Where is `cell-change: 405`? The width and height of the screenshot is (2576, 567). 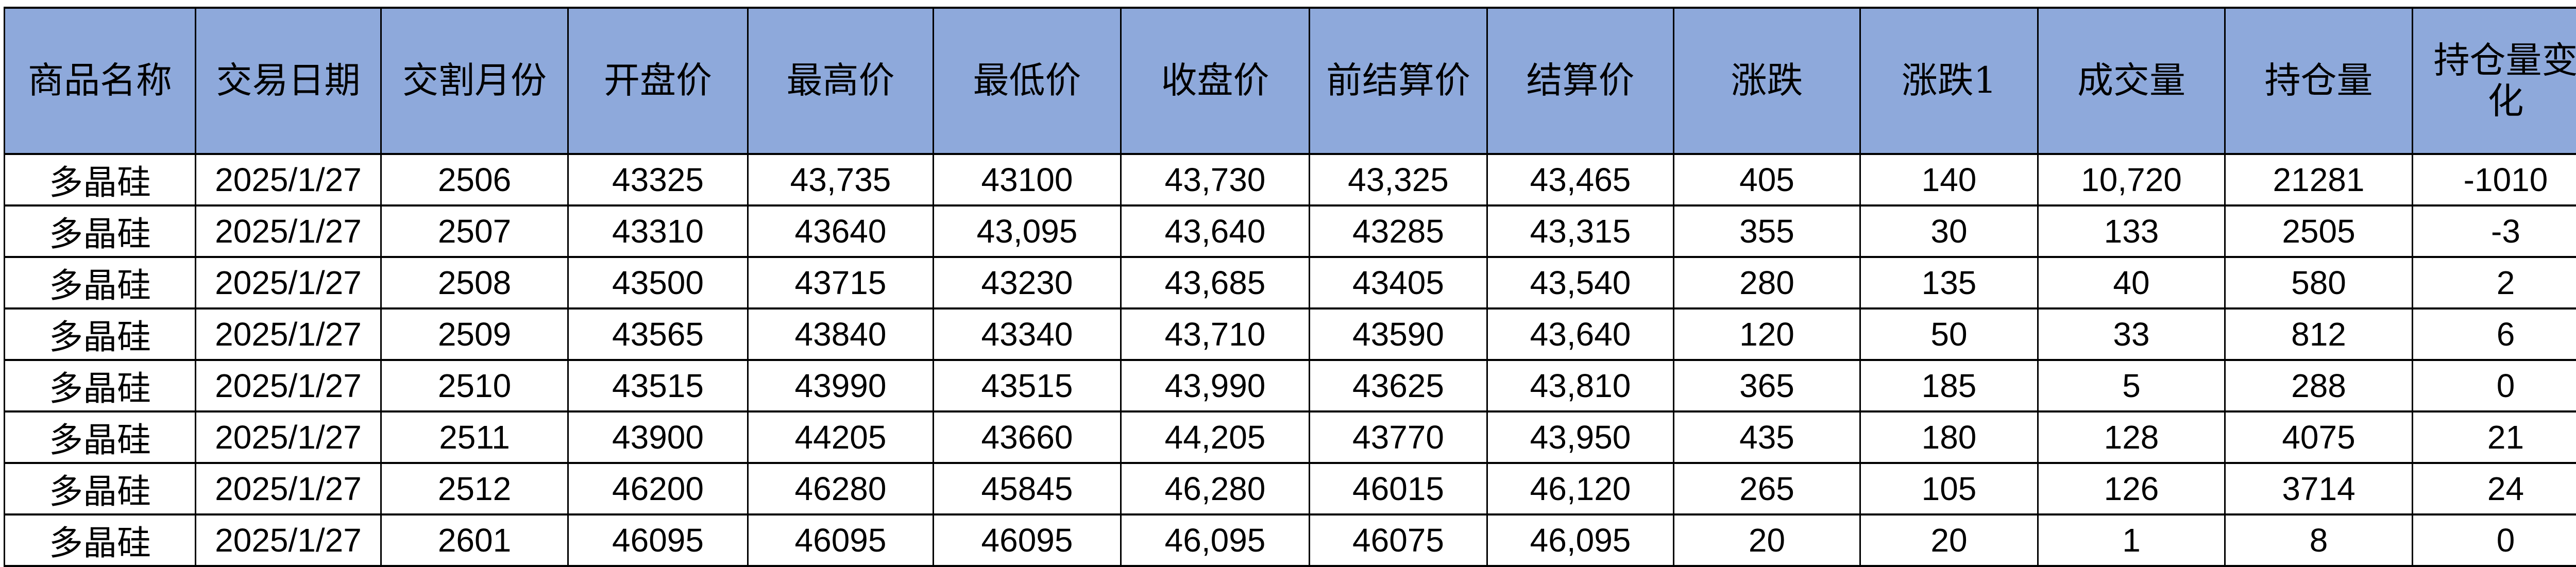 cell-change: 405 is located at coordinates (1767, 180).